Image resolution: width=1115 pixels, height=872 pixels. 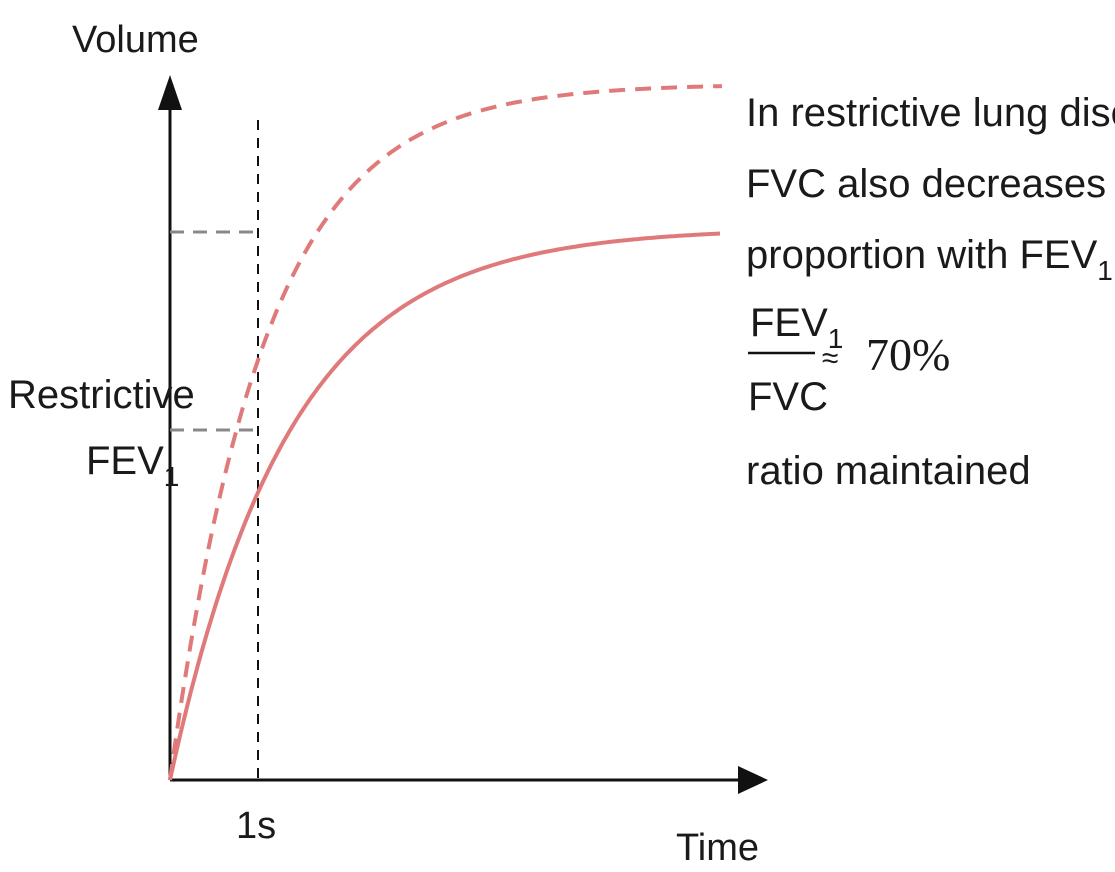 What do you see at coordinates (930, 184) in the screenshot?
I see `annotation-line-2: FVC also decreases in` at bounding box center [930, 184].